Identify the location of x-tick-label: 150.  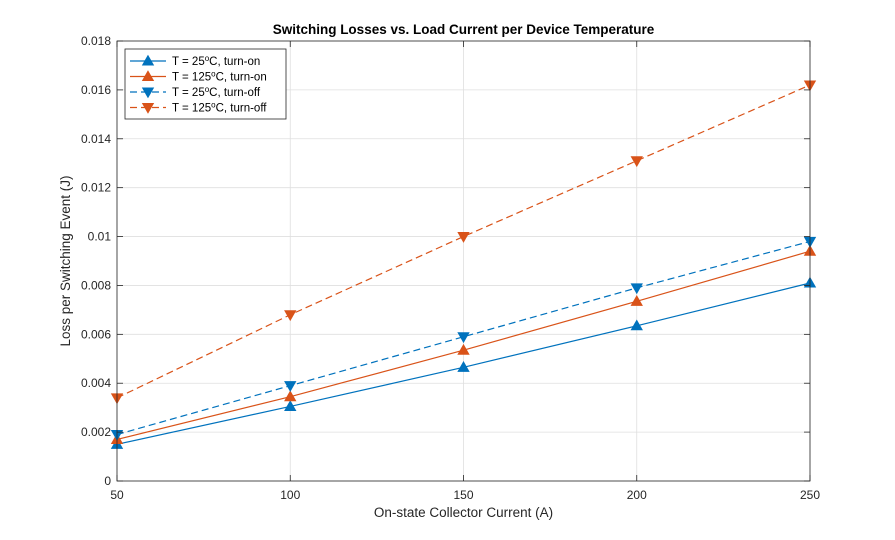
(463, 495).